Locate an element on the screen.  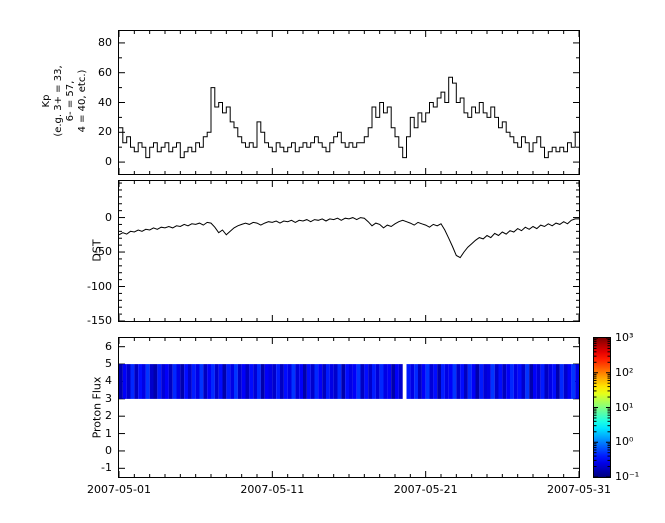
y-tick-label: 60 is located at coordinates (105, 72).